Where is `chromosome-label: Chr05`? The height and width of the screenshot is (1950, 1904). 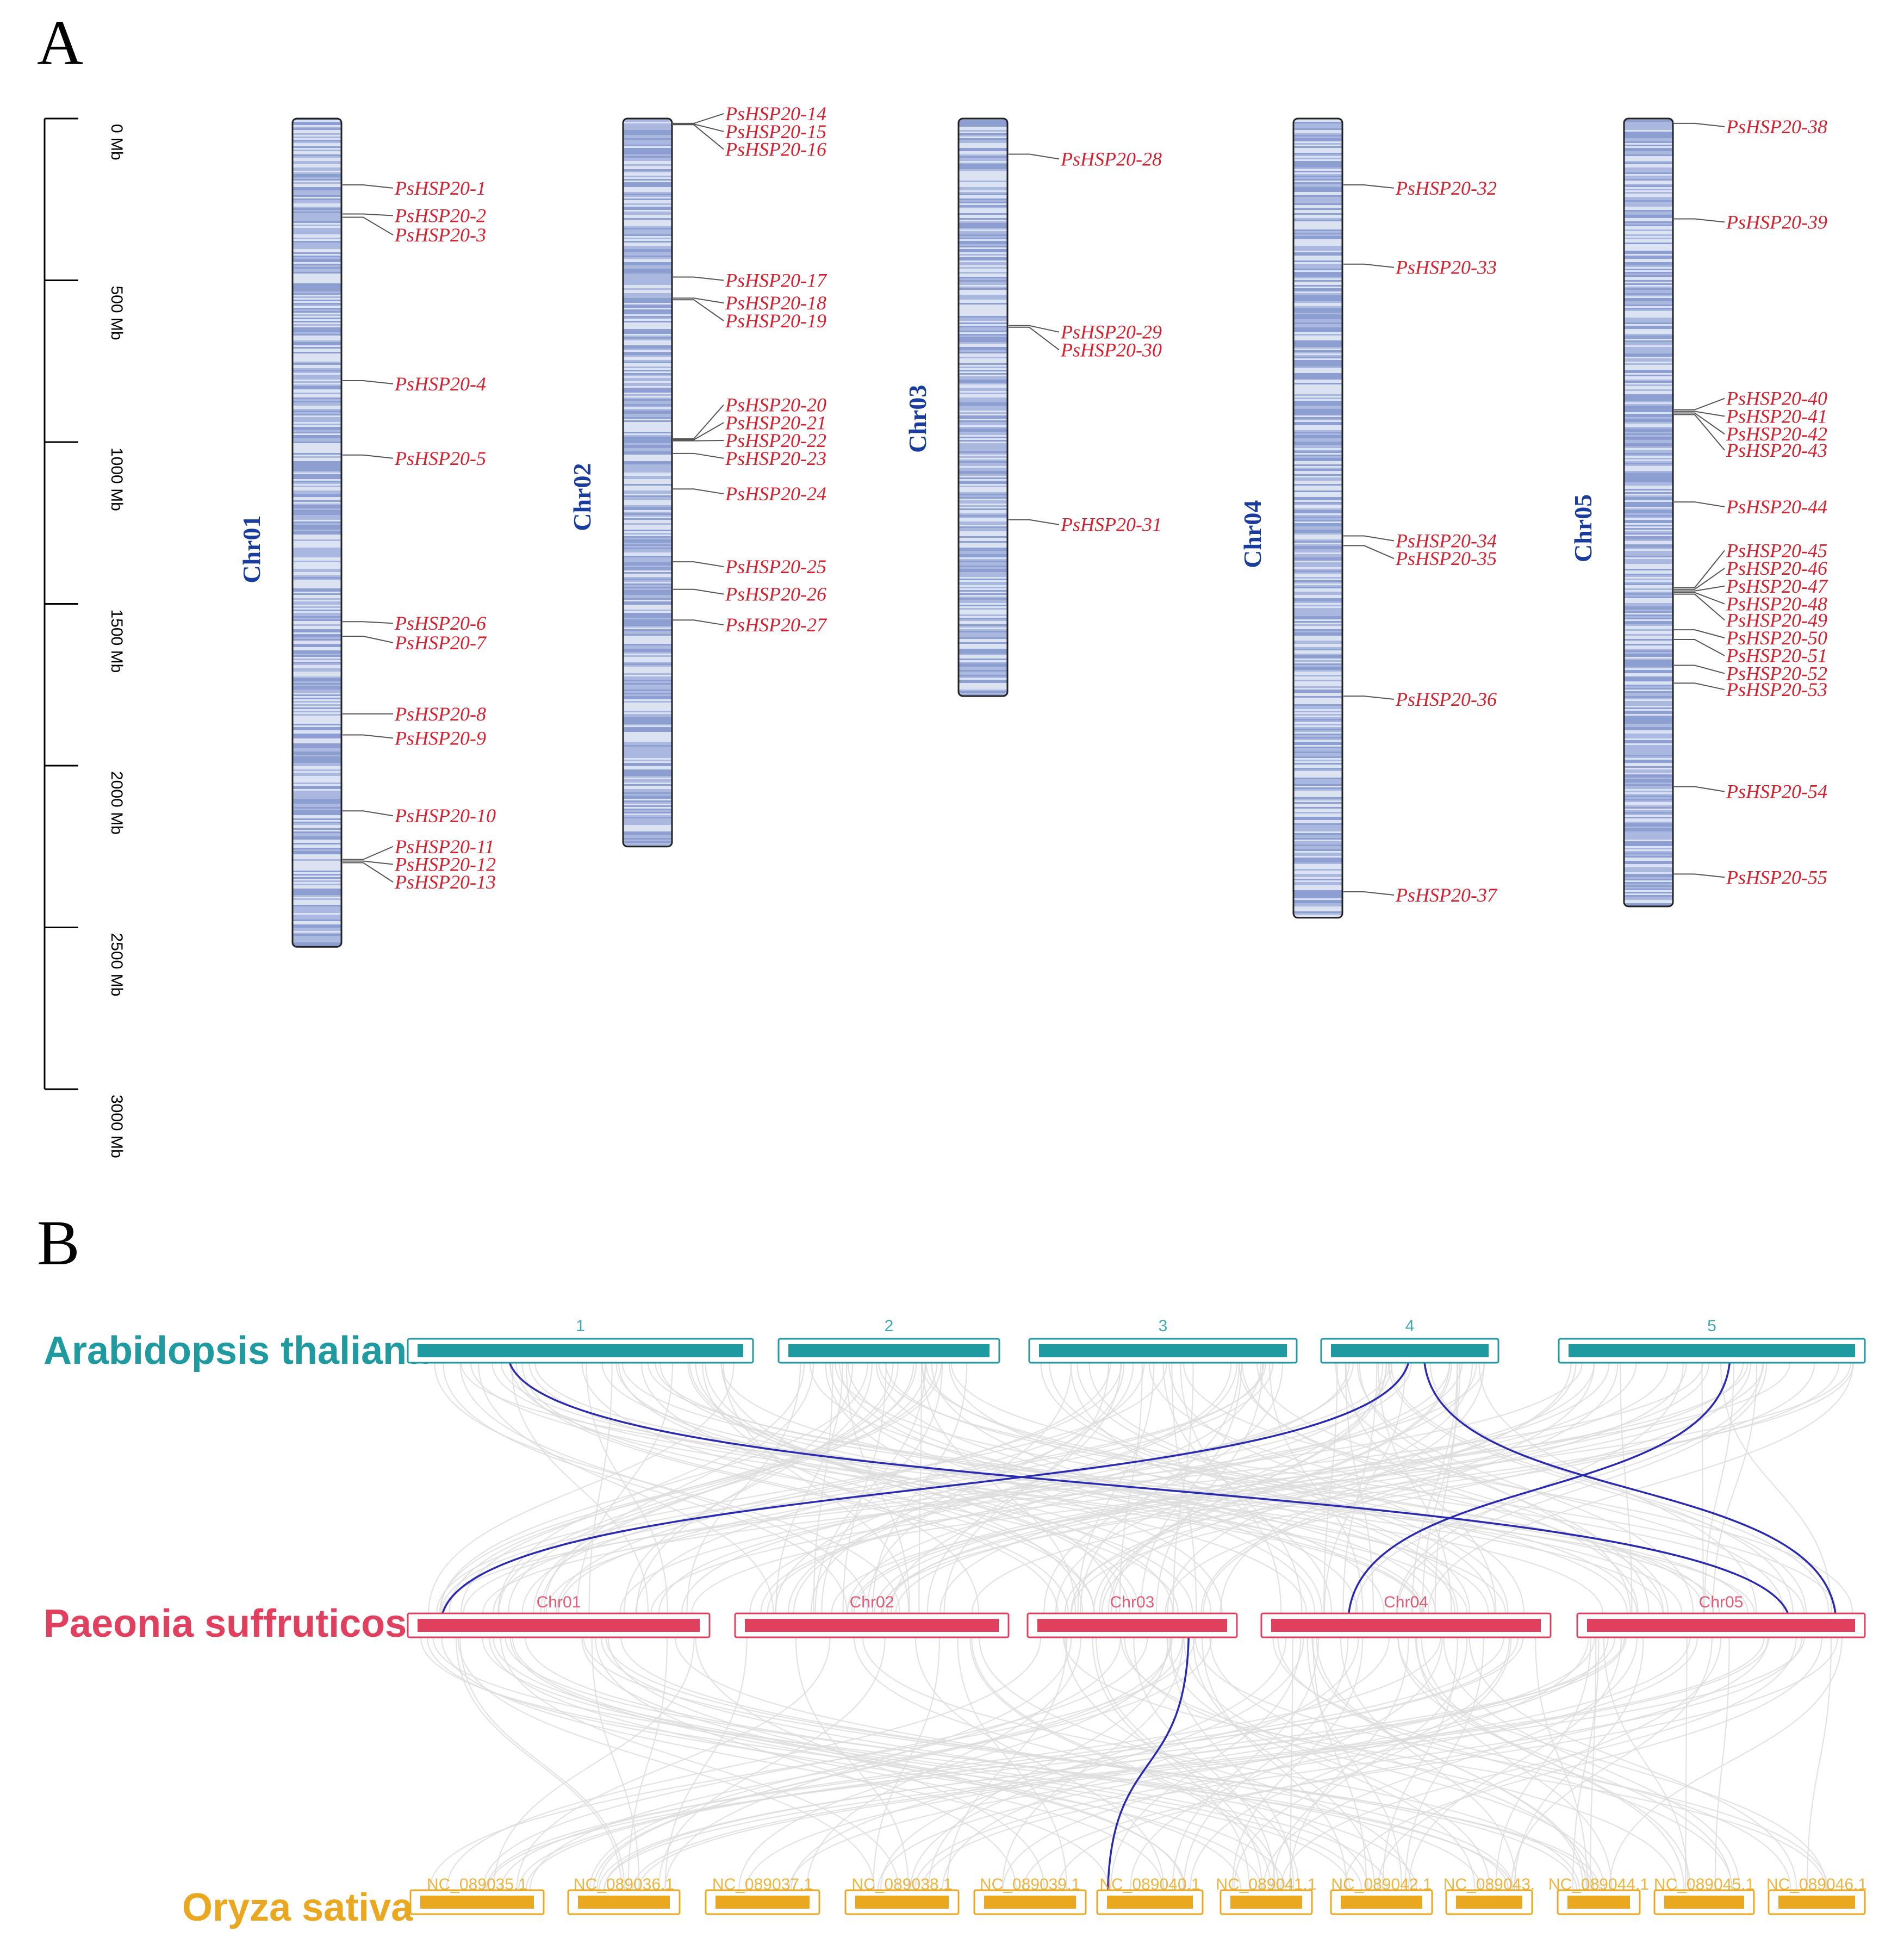
chromosome-label: Chr05 is located at coordinates (1583, 528).